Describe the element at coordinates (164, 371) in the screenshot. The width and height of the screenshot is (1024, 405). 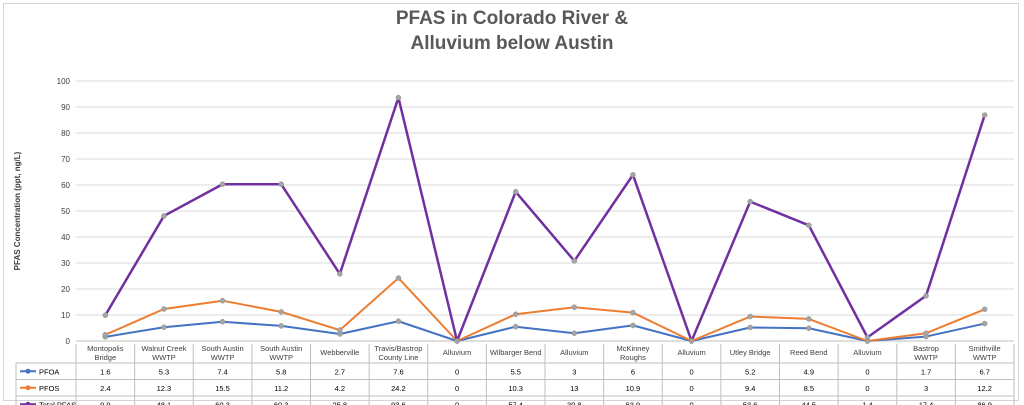
I see `table-cell-value: 5.3` at that location.